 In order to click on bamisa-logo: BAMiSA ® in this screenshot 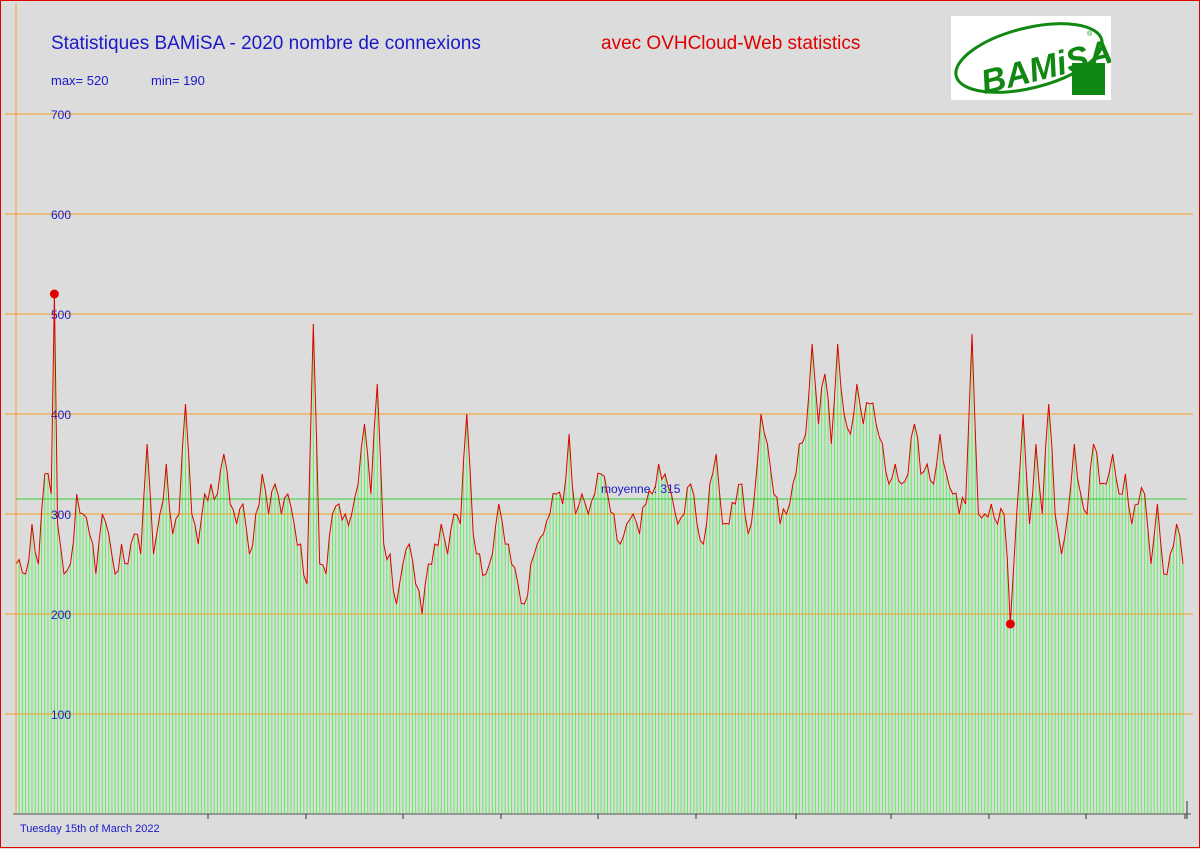, I will do `click(1033, 59)`.